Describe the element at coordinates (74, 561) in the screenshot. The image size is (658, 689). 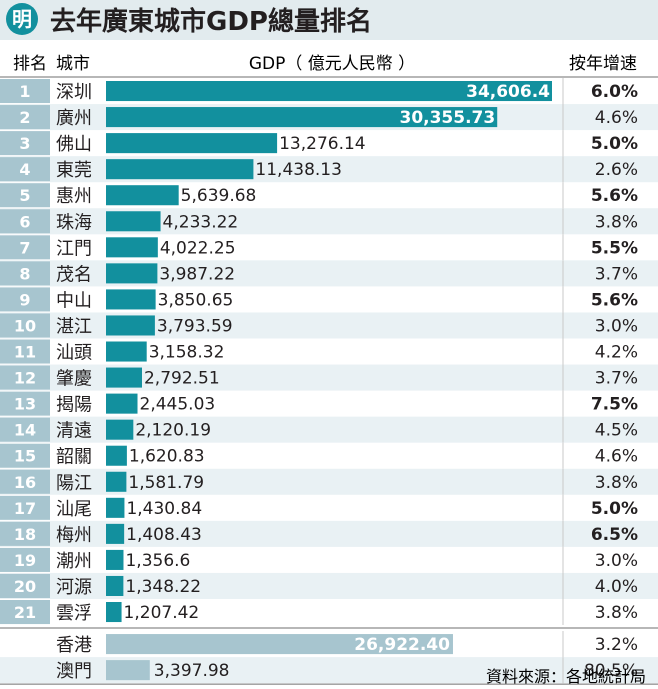
I see `row-19-city: 潮州` at that location.